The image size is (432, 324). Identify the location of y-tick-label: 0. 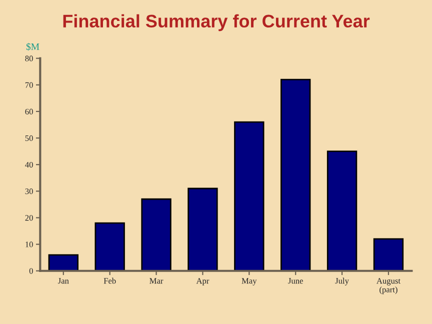
(31, 271).